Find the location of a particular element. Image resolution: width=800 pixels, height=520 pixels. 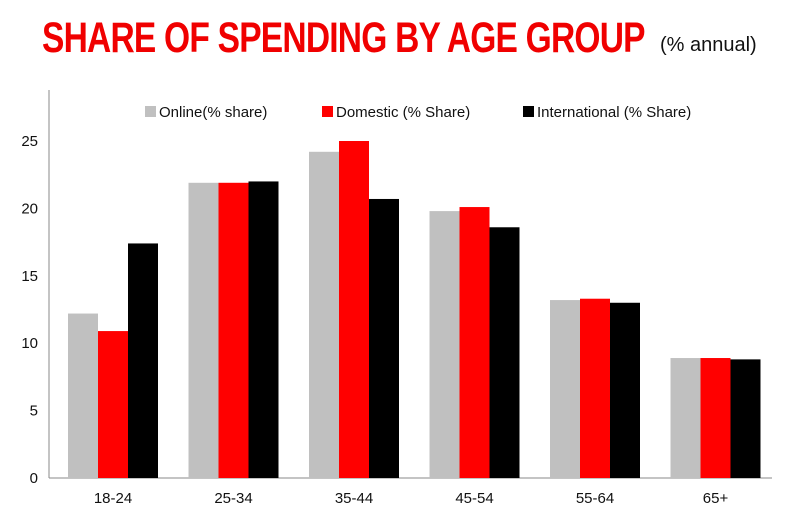

x-tick-label: 55-64 is located at coordinates (595, 498).